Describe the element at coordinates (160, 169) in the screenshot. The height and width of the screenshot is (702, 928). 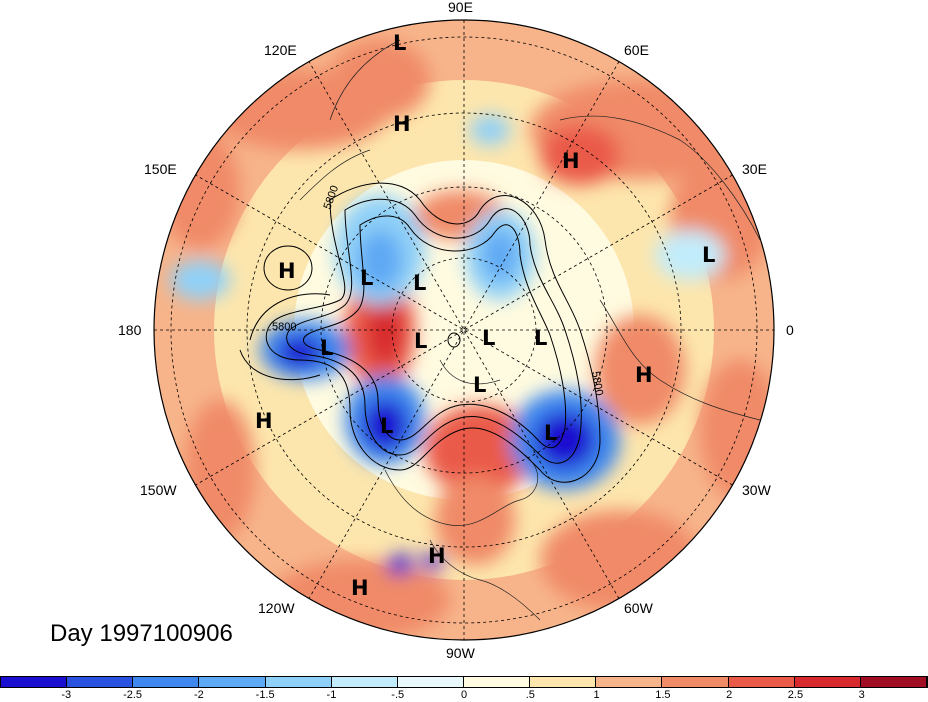
I see `lon-label: 150E` at that location.